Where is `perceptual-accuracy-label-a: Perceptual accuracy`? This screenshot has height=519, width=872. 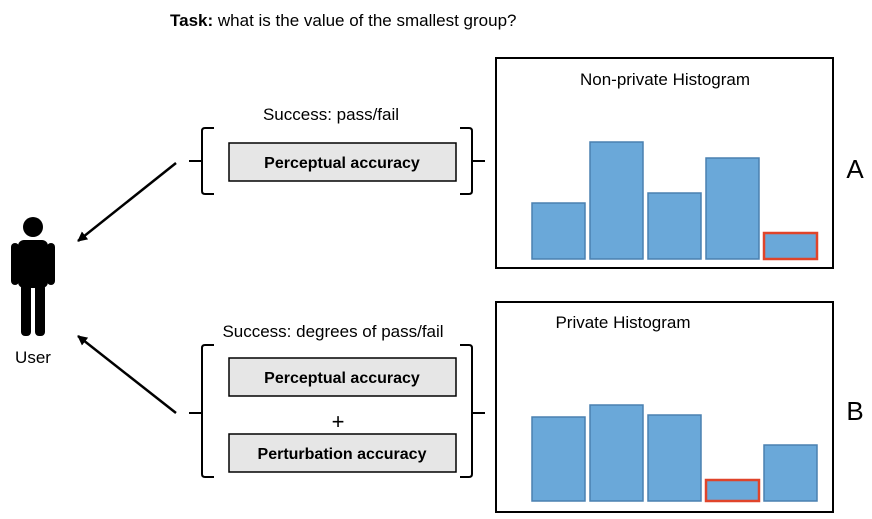 perceptual-accuracy-label-a: Perceptual accuracy is located at coordinates (342, 163).